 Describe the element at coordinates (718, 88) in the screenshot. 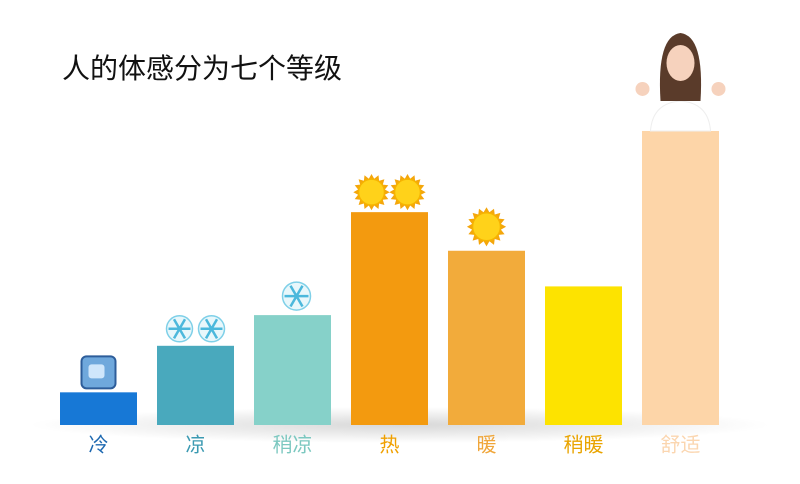

I see `thumb-right` at that location.